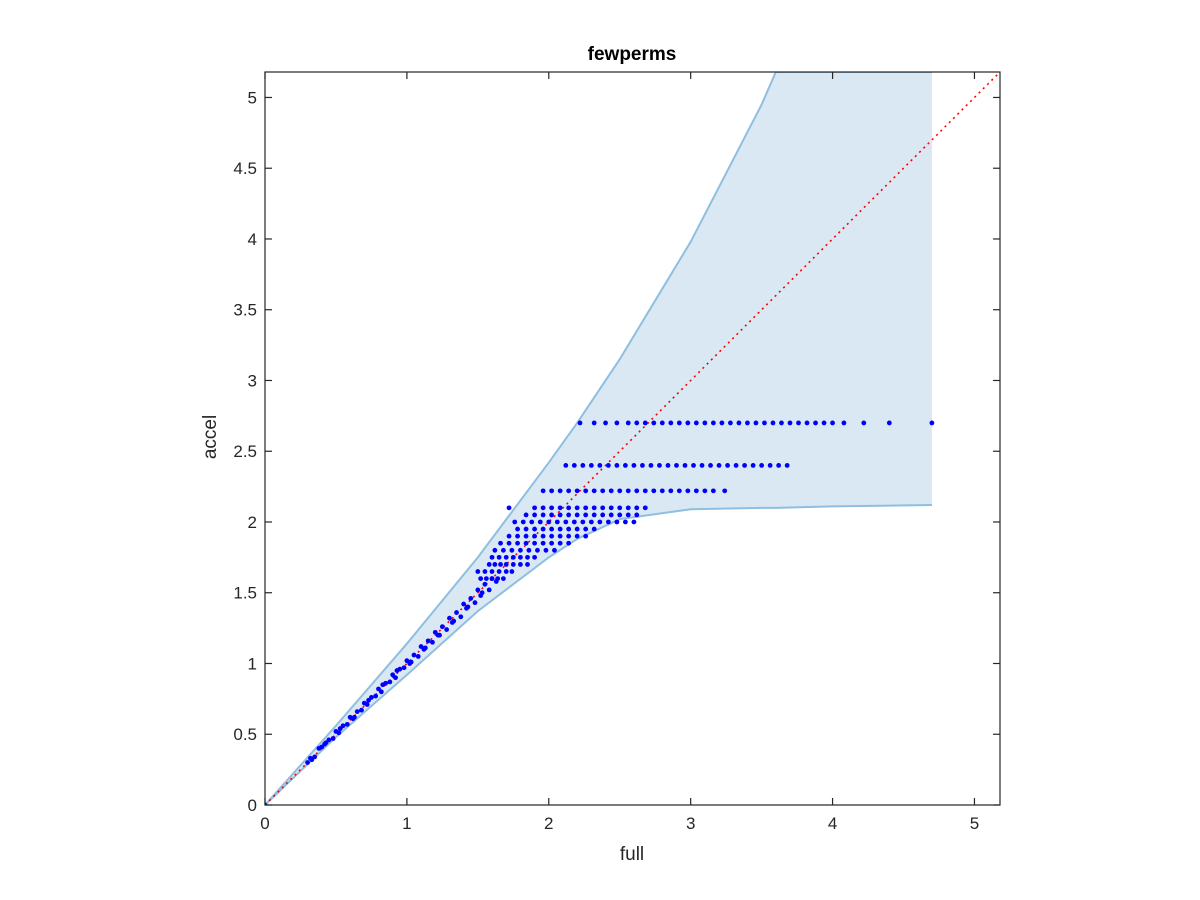 This screenshot has height=900, width=1200. Describe the element at coordinates (252, 380) in the screenshot. I see `y-tick-label: 3` at that location.